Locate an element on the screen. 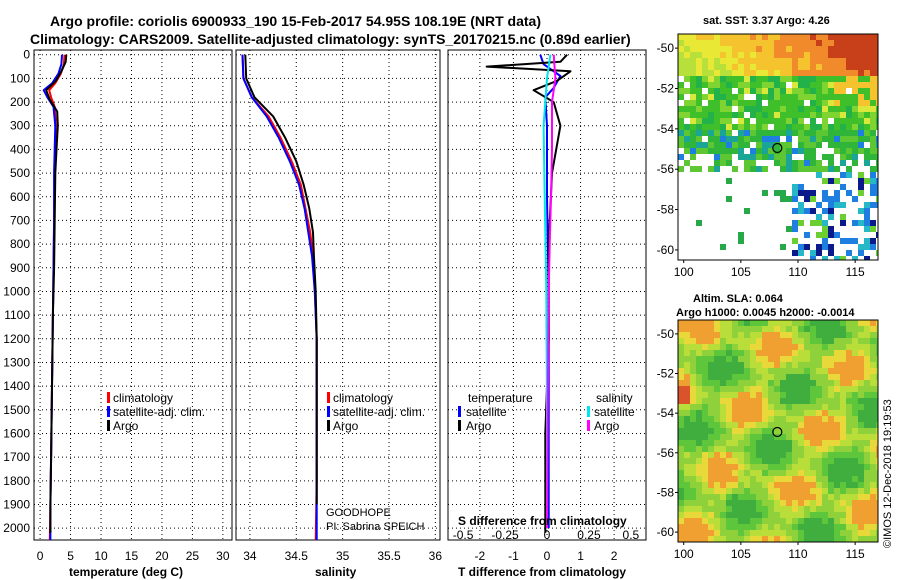 The width and height of the screenshot is (900, 580). x-tick-label: 10 is located at coordinates (101, 556).